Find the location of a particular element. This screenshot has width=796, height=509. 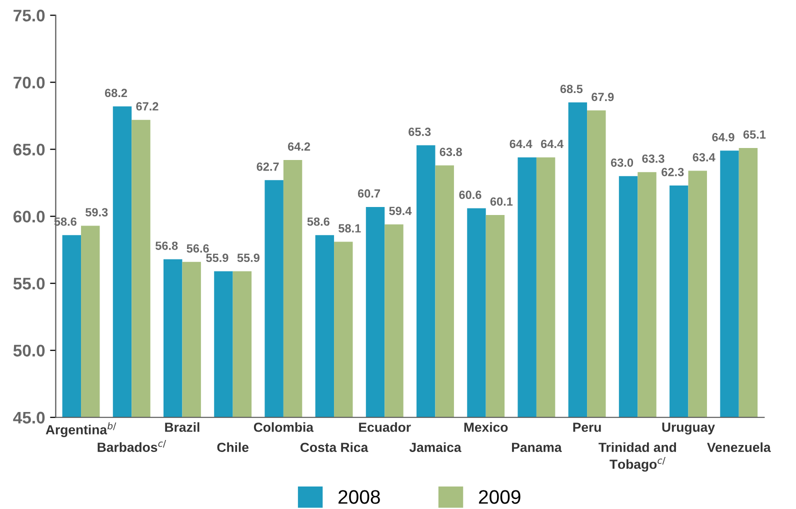

data-label: 58.6 is located at coordinates (318, 221).